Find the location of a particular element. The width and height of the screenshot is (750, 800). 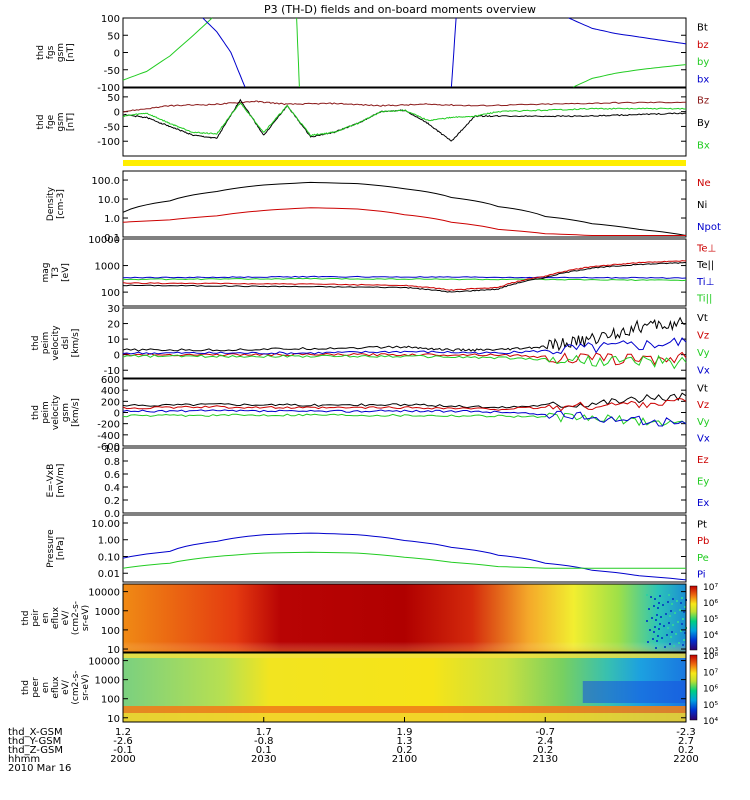

legend-entry-Ti⊥: Ti⊥ is located at coordinates (705, 282).